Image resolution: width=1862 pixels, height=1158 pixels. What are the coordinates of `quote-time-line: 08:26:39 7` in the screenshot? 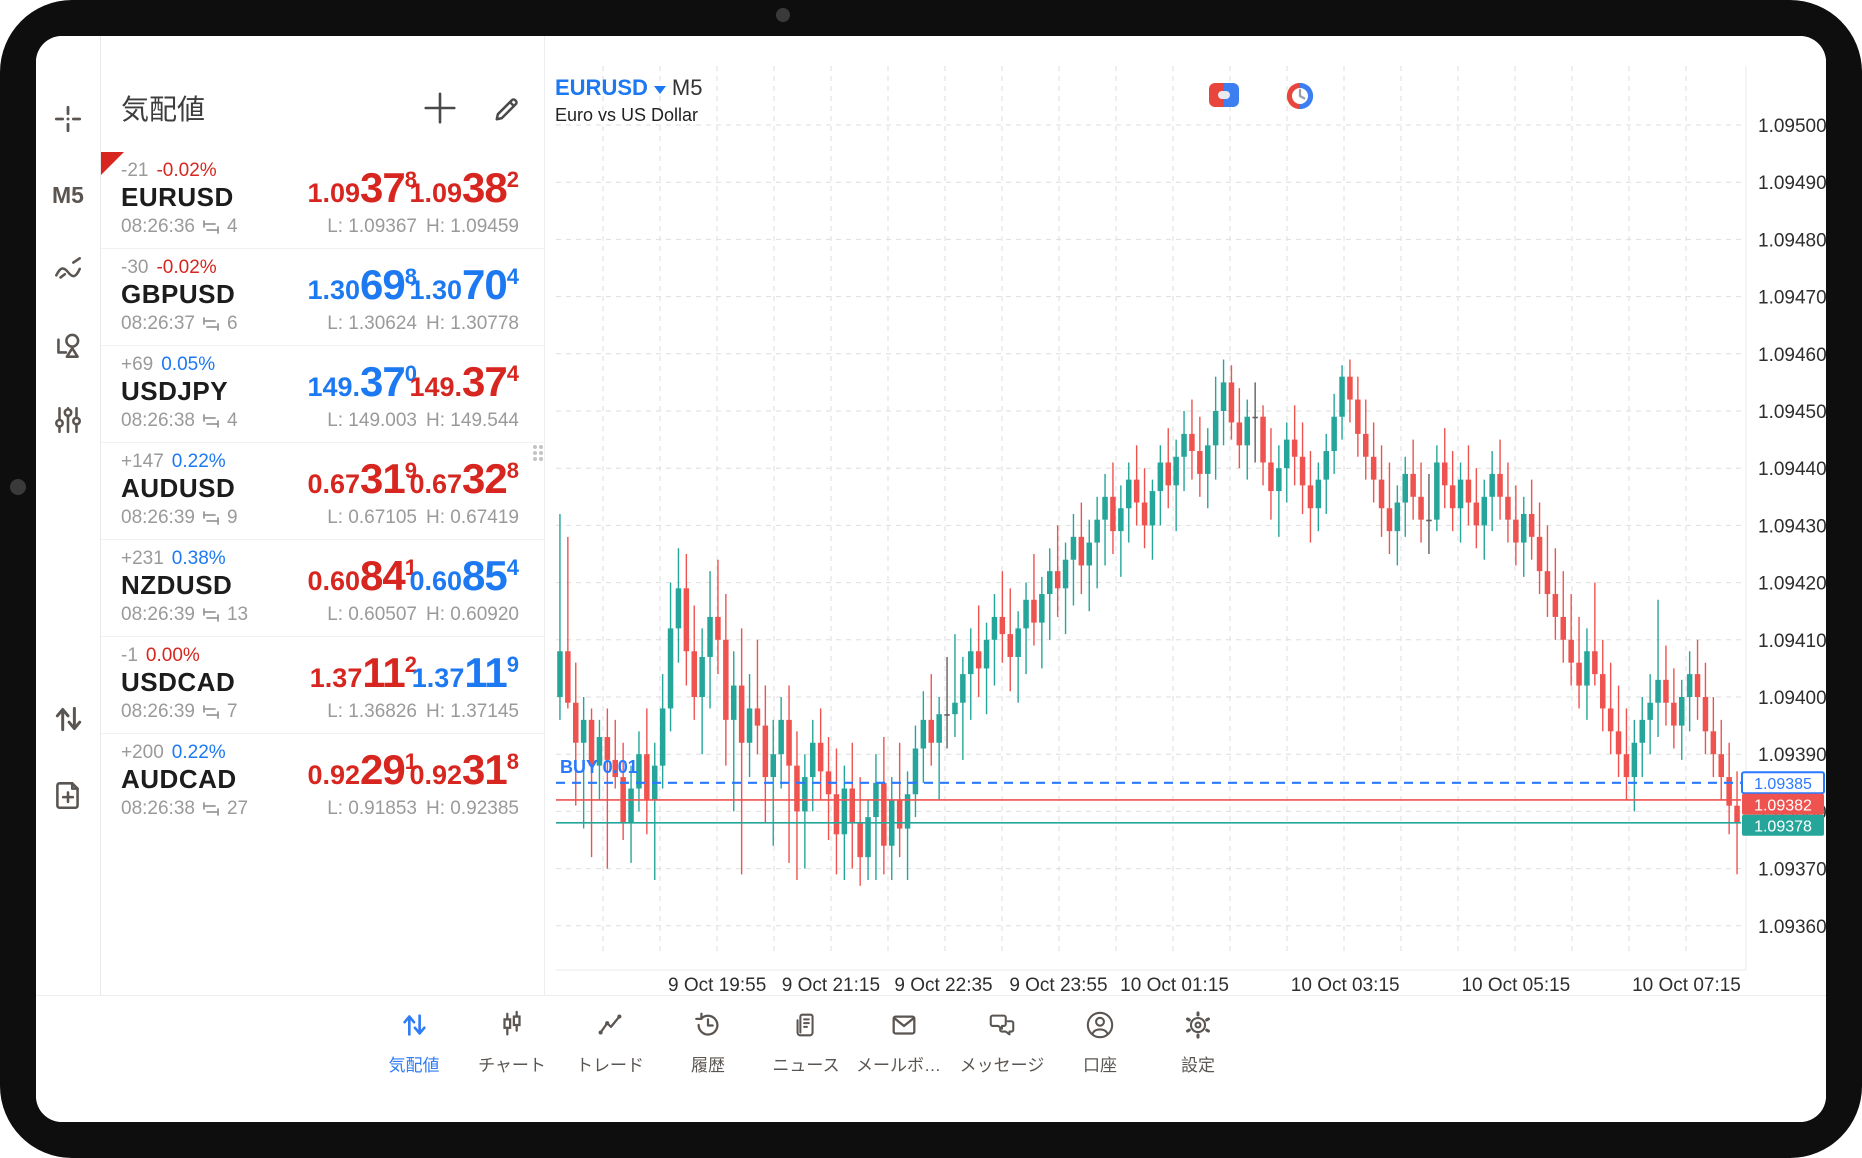 It's located at (179, 712).